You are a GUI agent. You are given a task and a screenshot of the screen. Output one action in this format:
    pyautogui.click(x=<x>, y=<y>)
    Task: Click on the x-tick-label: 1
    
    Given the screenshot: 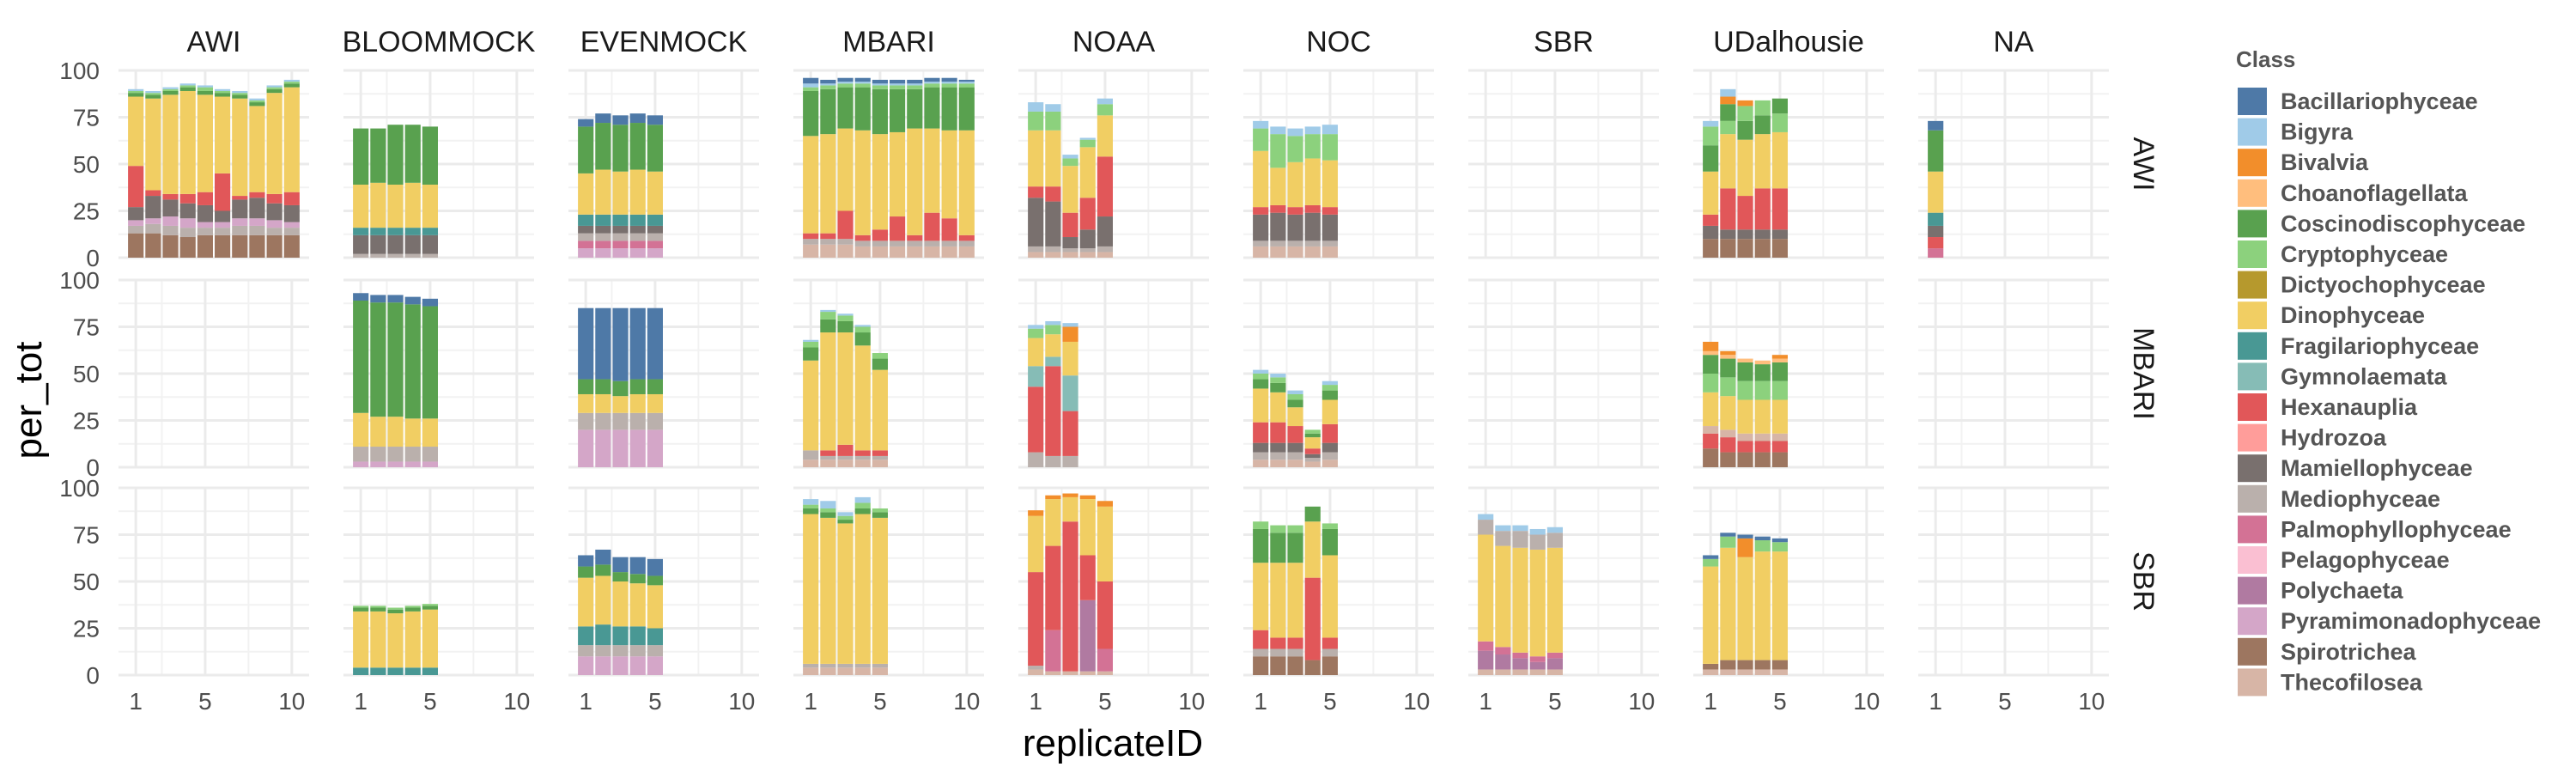 What is the action you would take?
    pyautogui.click(x=1261, y=701)
    